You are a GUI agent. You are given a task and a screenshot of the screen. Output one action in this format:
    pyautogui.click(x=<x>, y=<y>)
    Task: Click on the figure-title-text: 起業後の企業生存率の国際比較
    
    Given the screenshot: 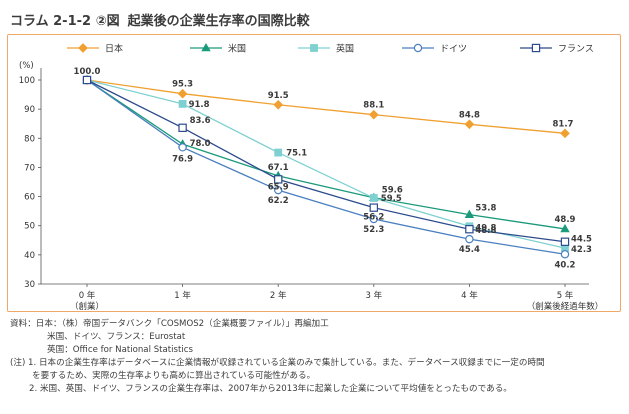 What is the action you would take?
    pyautogui.click(x=218, y=21)
    